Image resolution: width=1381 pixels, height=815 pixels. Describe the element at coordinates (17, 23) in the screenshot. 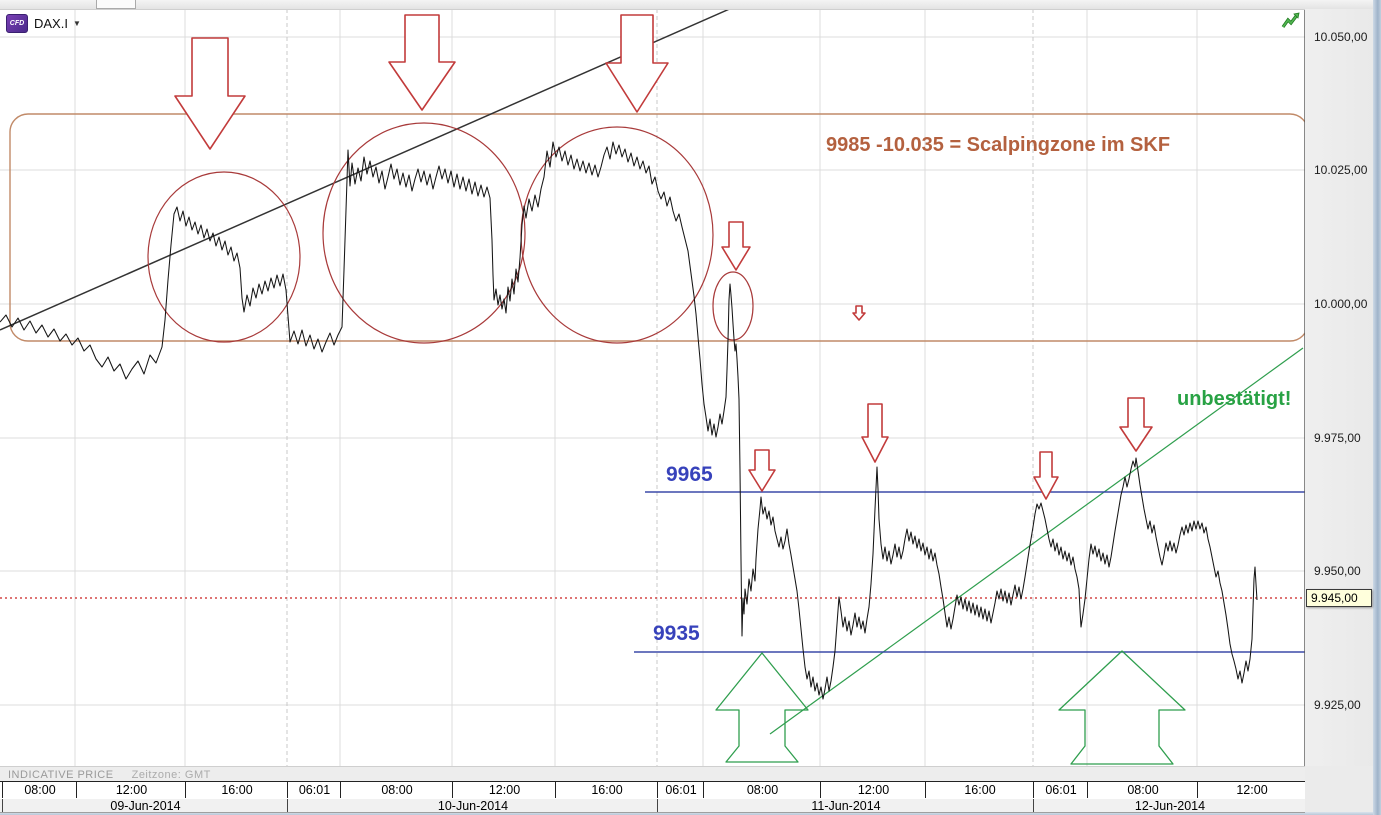

I see `cfd-instrument-icon: CFD` at that location.